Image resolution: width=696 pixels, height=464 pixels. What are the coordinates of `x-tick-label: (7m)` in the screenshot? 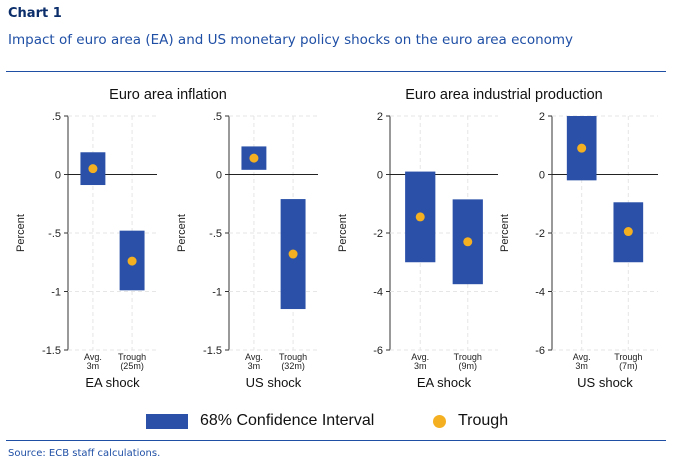 It's located at (628, 366).